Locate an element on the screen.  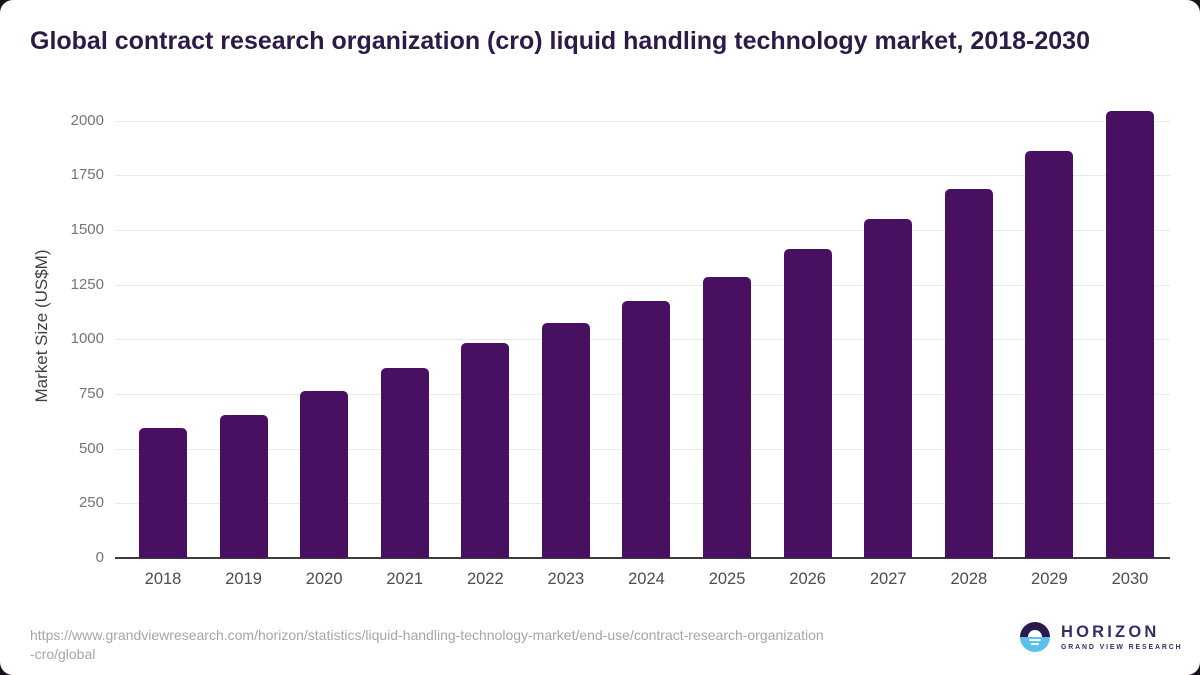
x-axis-line is located at coordinates (642, 558).